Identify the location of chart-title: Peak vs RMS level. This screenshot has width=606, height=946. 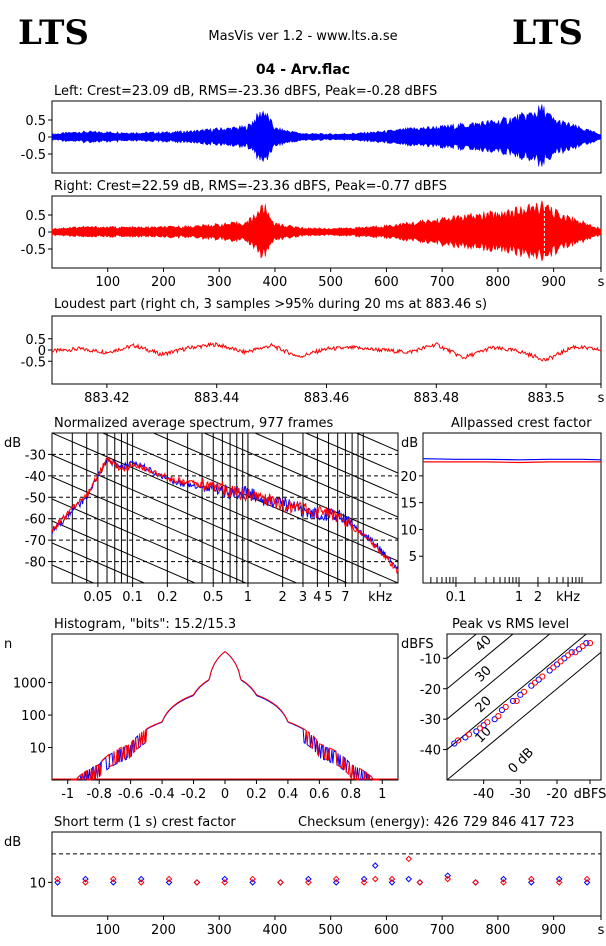
(510, 624).